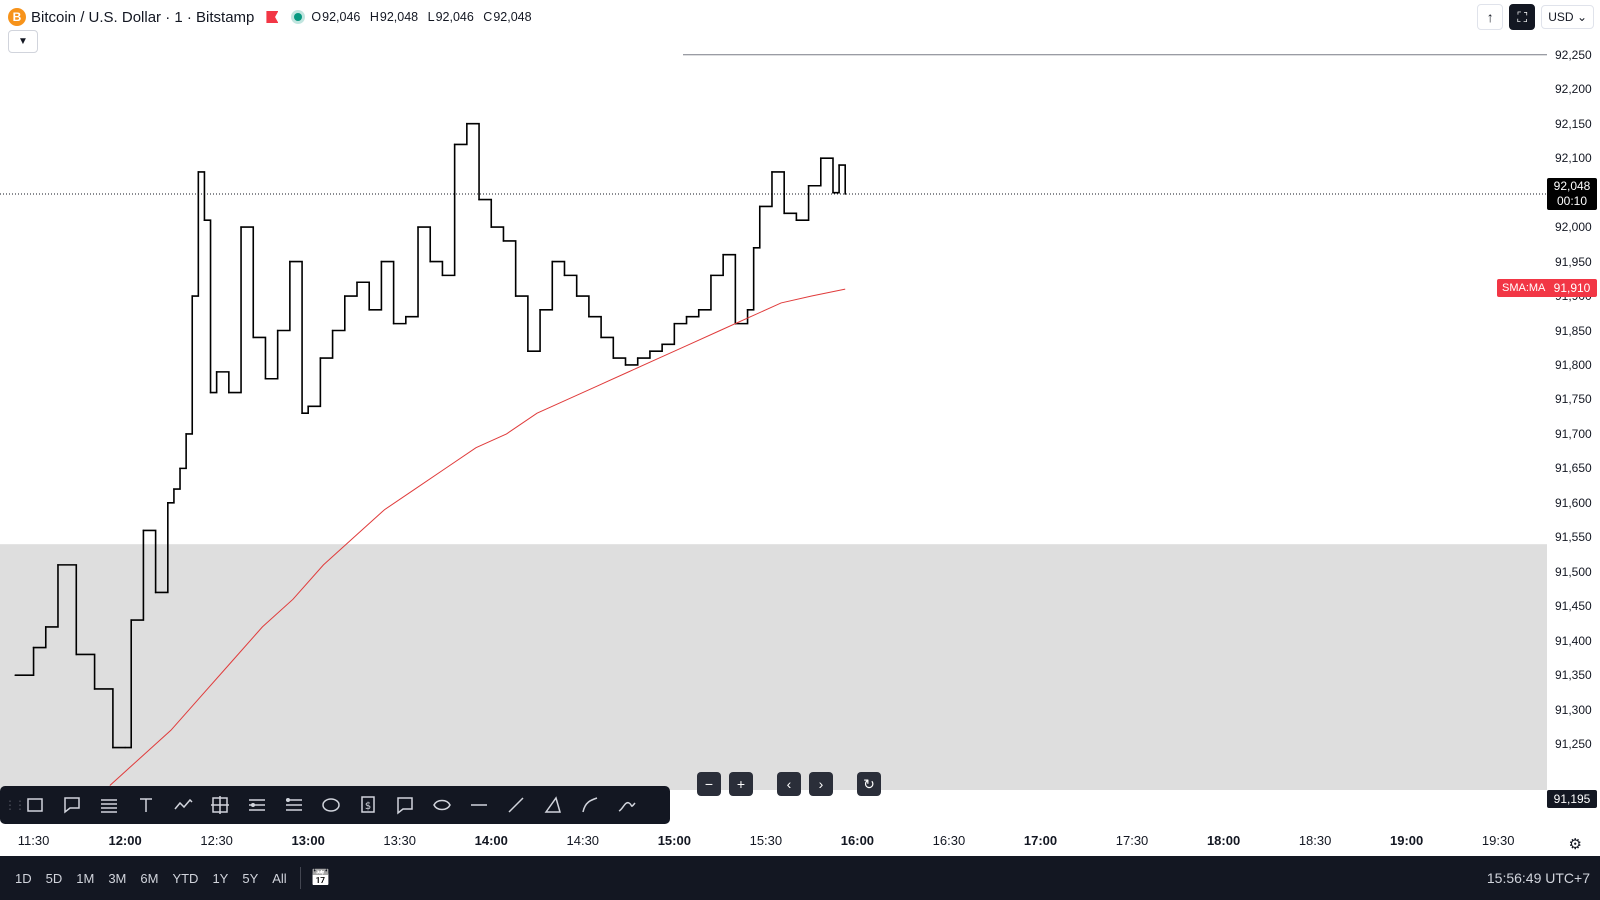 This screenshot has height=900, width=1600. What do you see at coordinates (298, 17) in the screenshot?
I see `market-status-icon` at bounding box center [298, 17].